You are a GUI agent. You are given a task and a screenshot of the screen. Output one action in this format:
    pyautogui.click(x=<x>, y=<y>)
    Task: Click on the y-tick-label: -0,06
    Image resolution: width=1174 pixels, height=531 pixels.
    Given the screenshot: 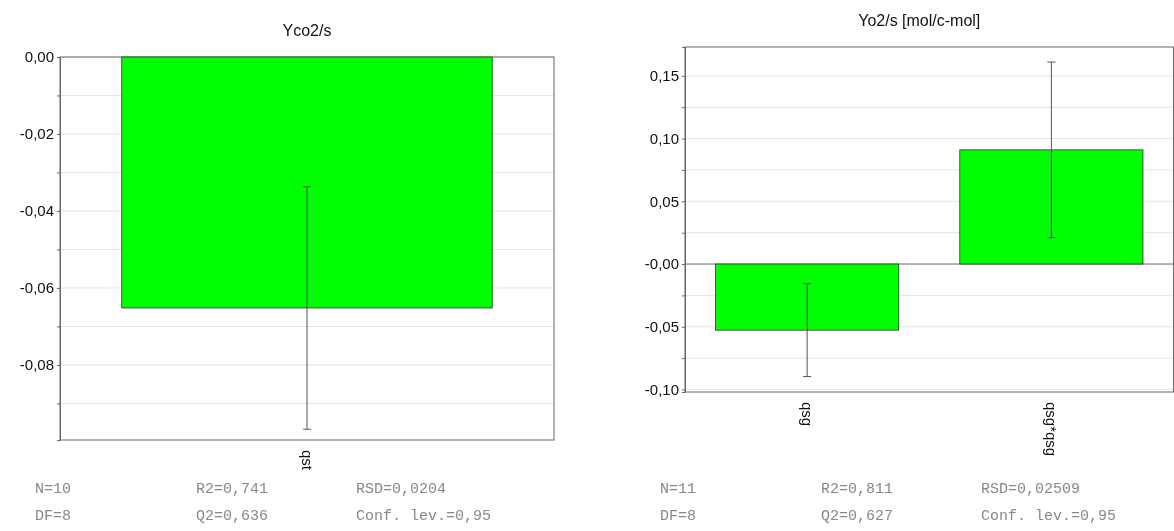 What is the action you would take?
    pyautogui.click(x=36, y=288)
    